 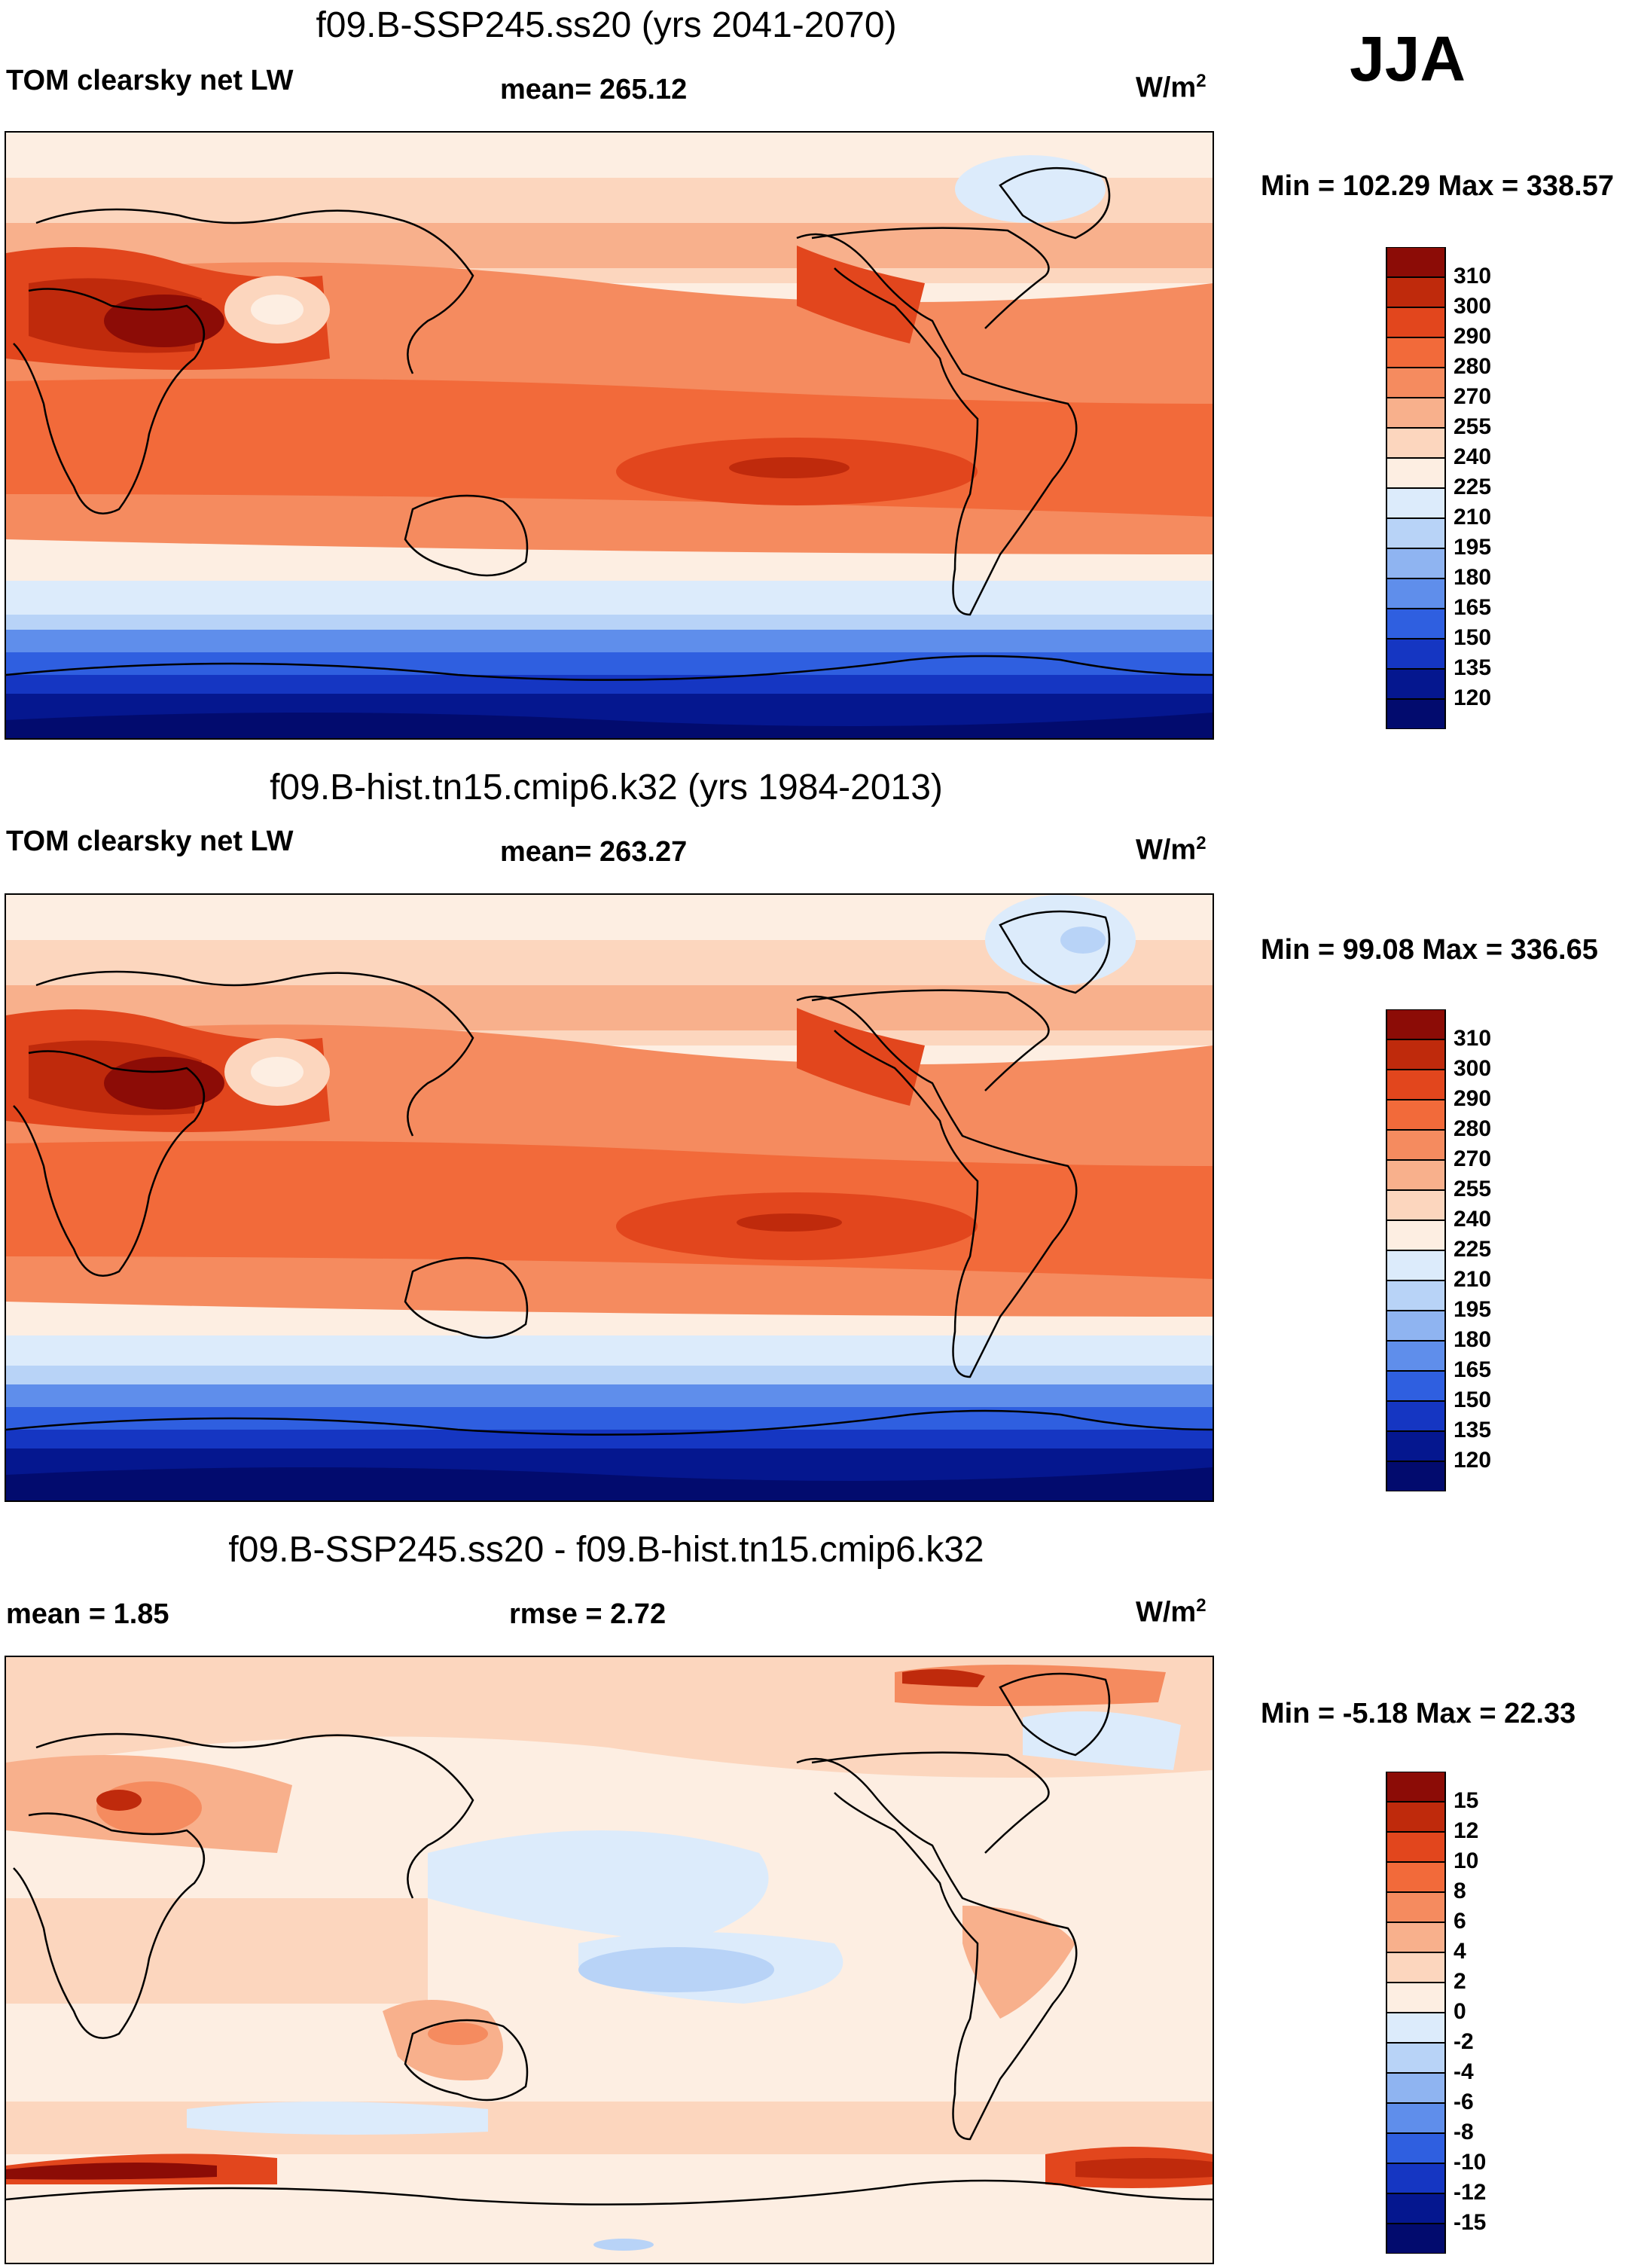 What do you see at coordinates (1473, 1220) in the screenshot?
I see `colorbar-tick-label: 240` at bounding box center [1473, 1220].